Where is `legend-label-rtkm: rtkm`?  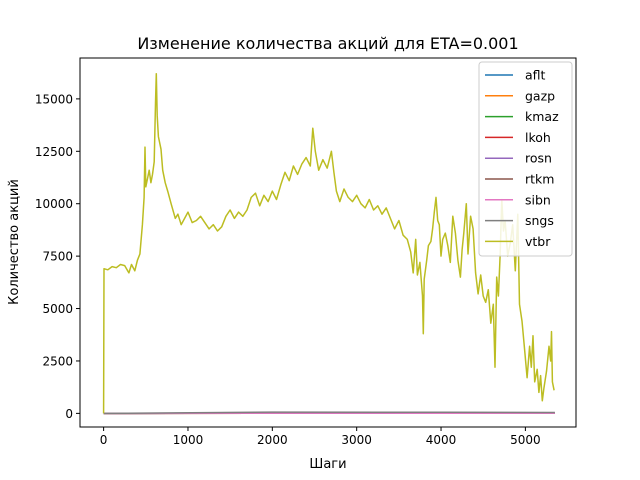 legend-label-rtkm: rtkm is located at coordinates (539, 179).